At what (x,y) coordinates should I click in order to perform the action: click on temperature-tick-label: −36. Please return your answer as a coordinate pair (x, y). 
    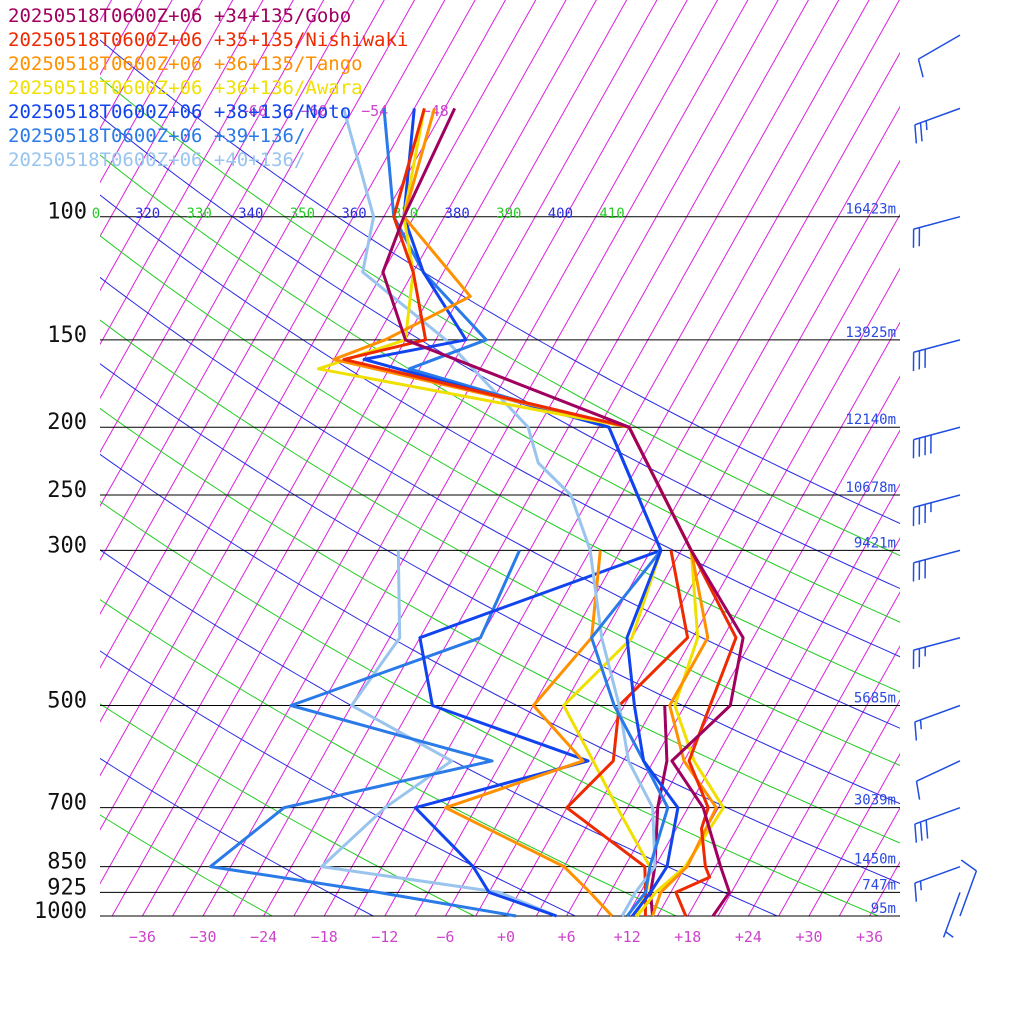
    Looking at the image, I should click on (142, 937).